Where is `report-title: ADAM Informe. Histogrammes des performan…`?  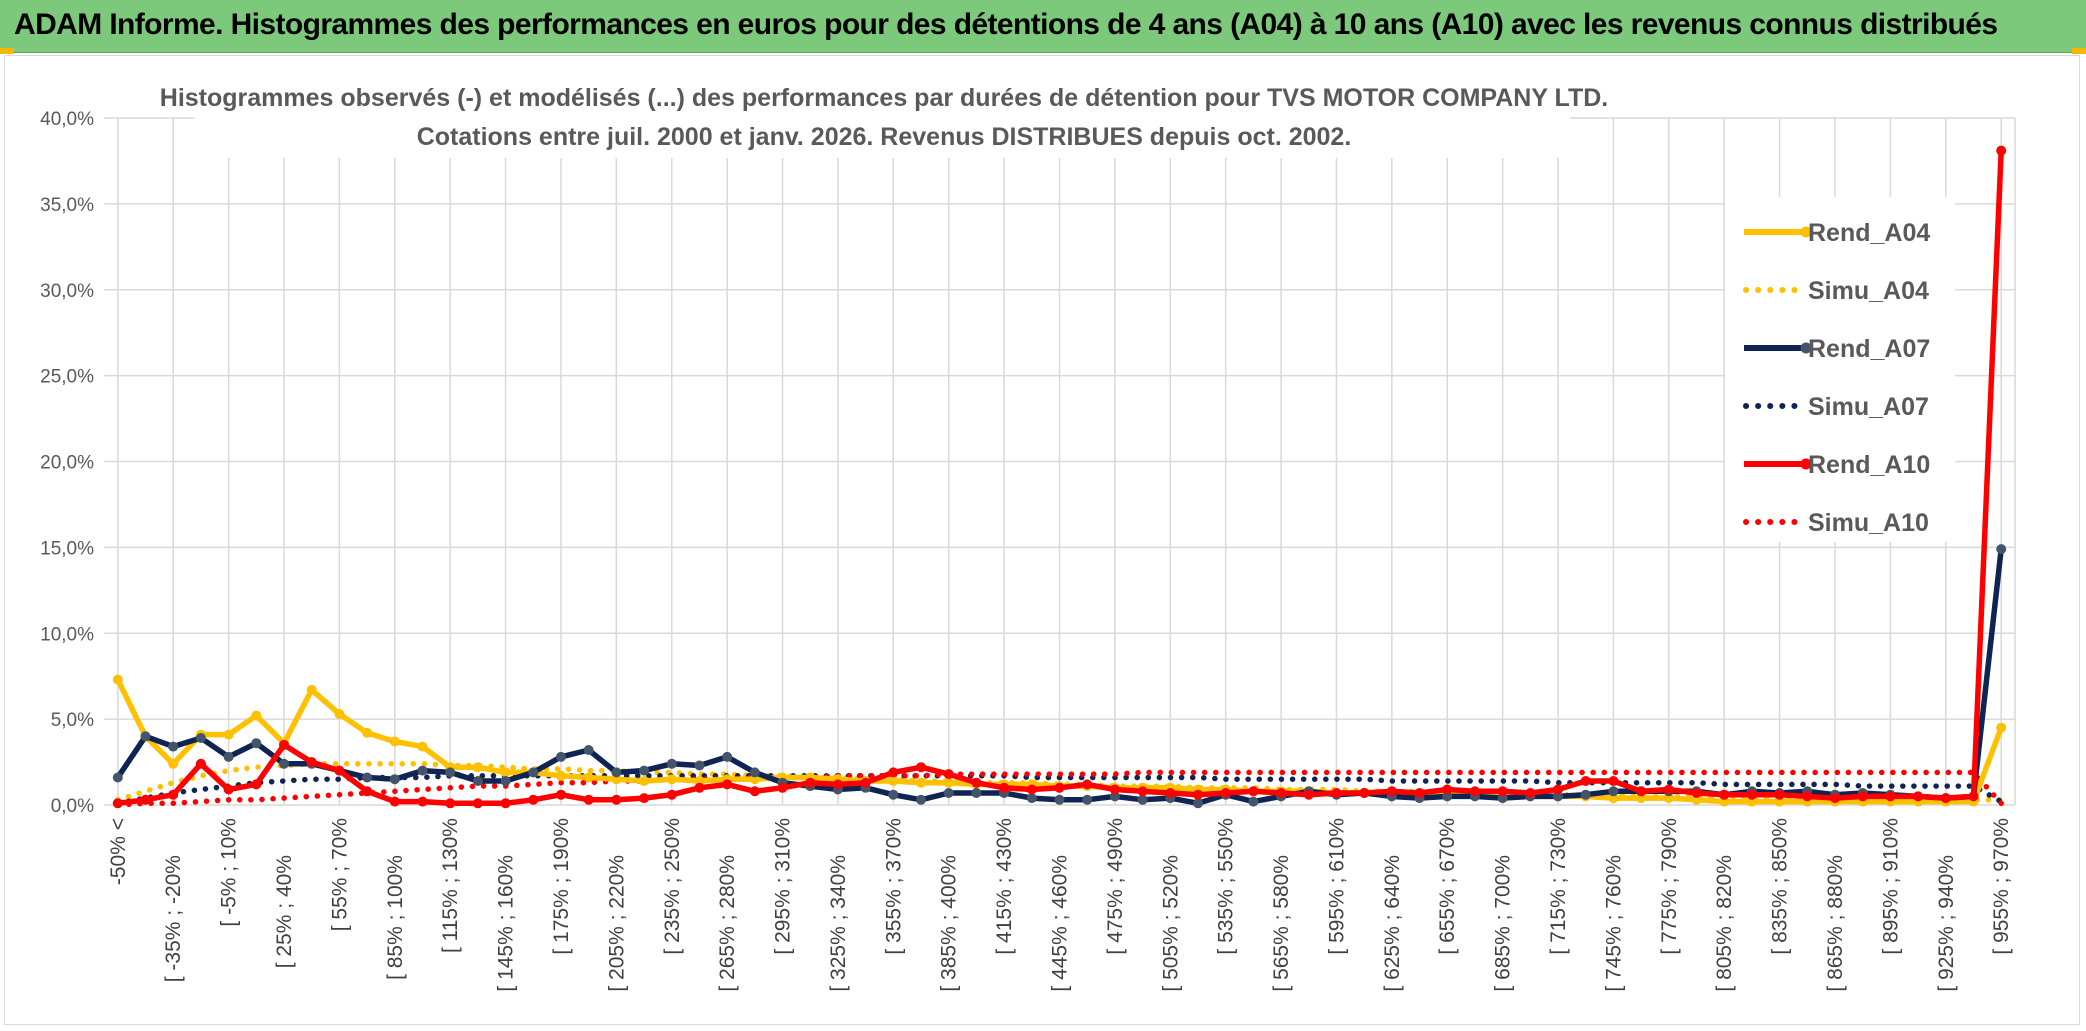
report-title: ADAM Informe. Histogrammes des performan… is located at coordinates (1006, 24).